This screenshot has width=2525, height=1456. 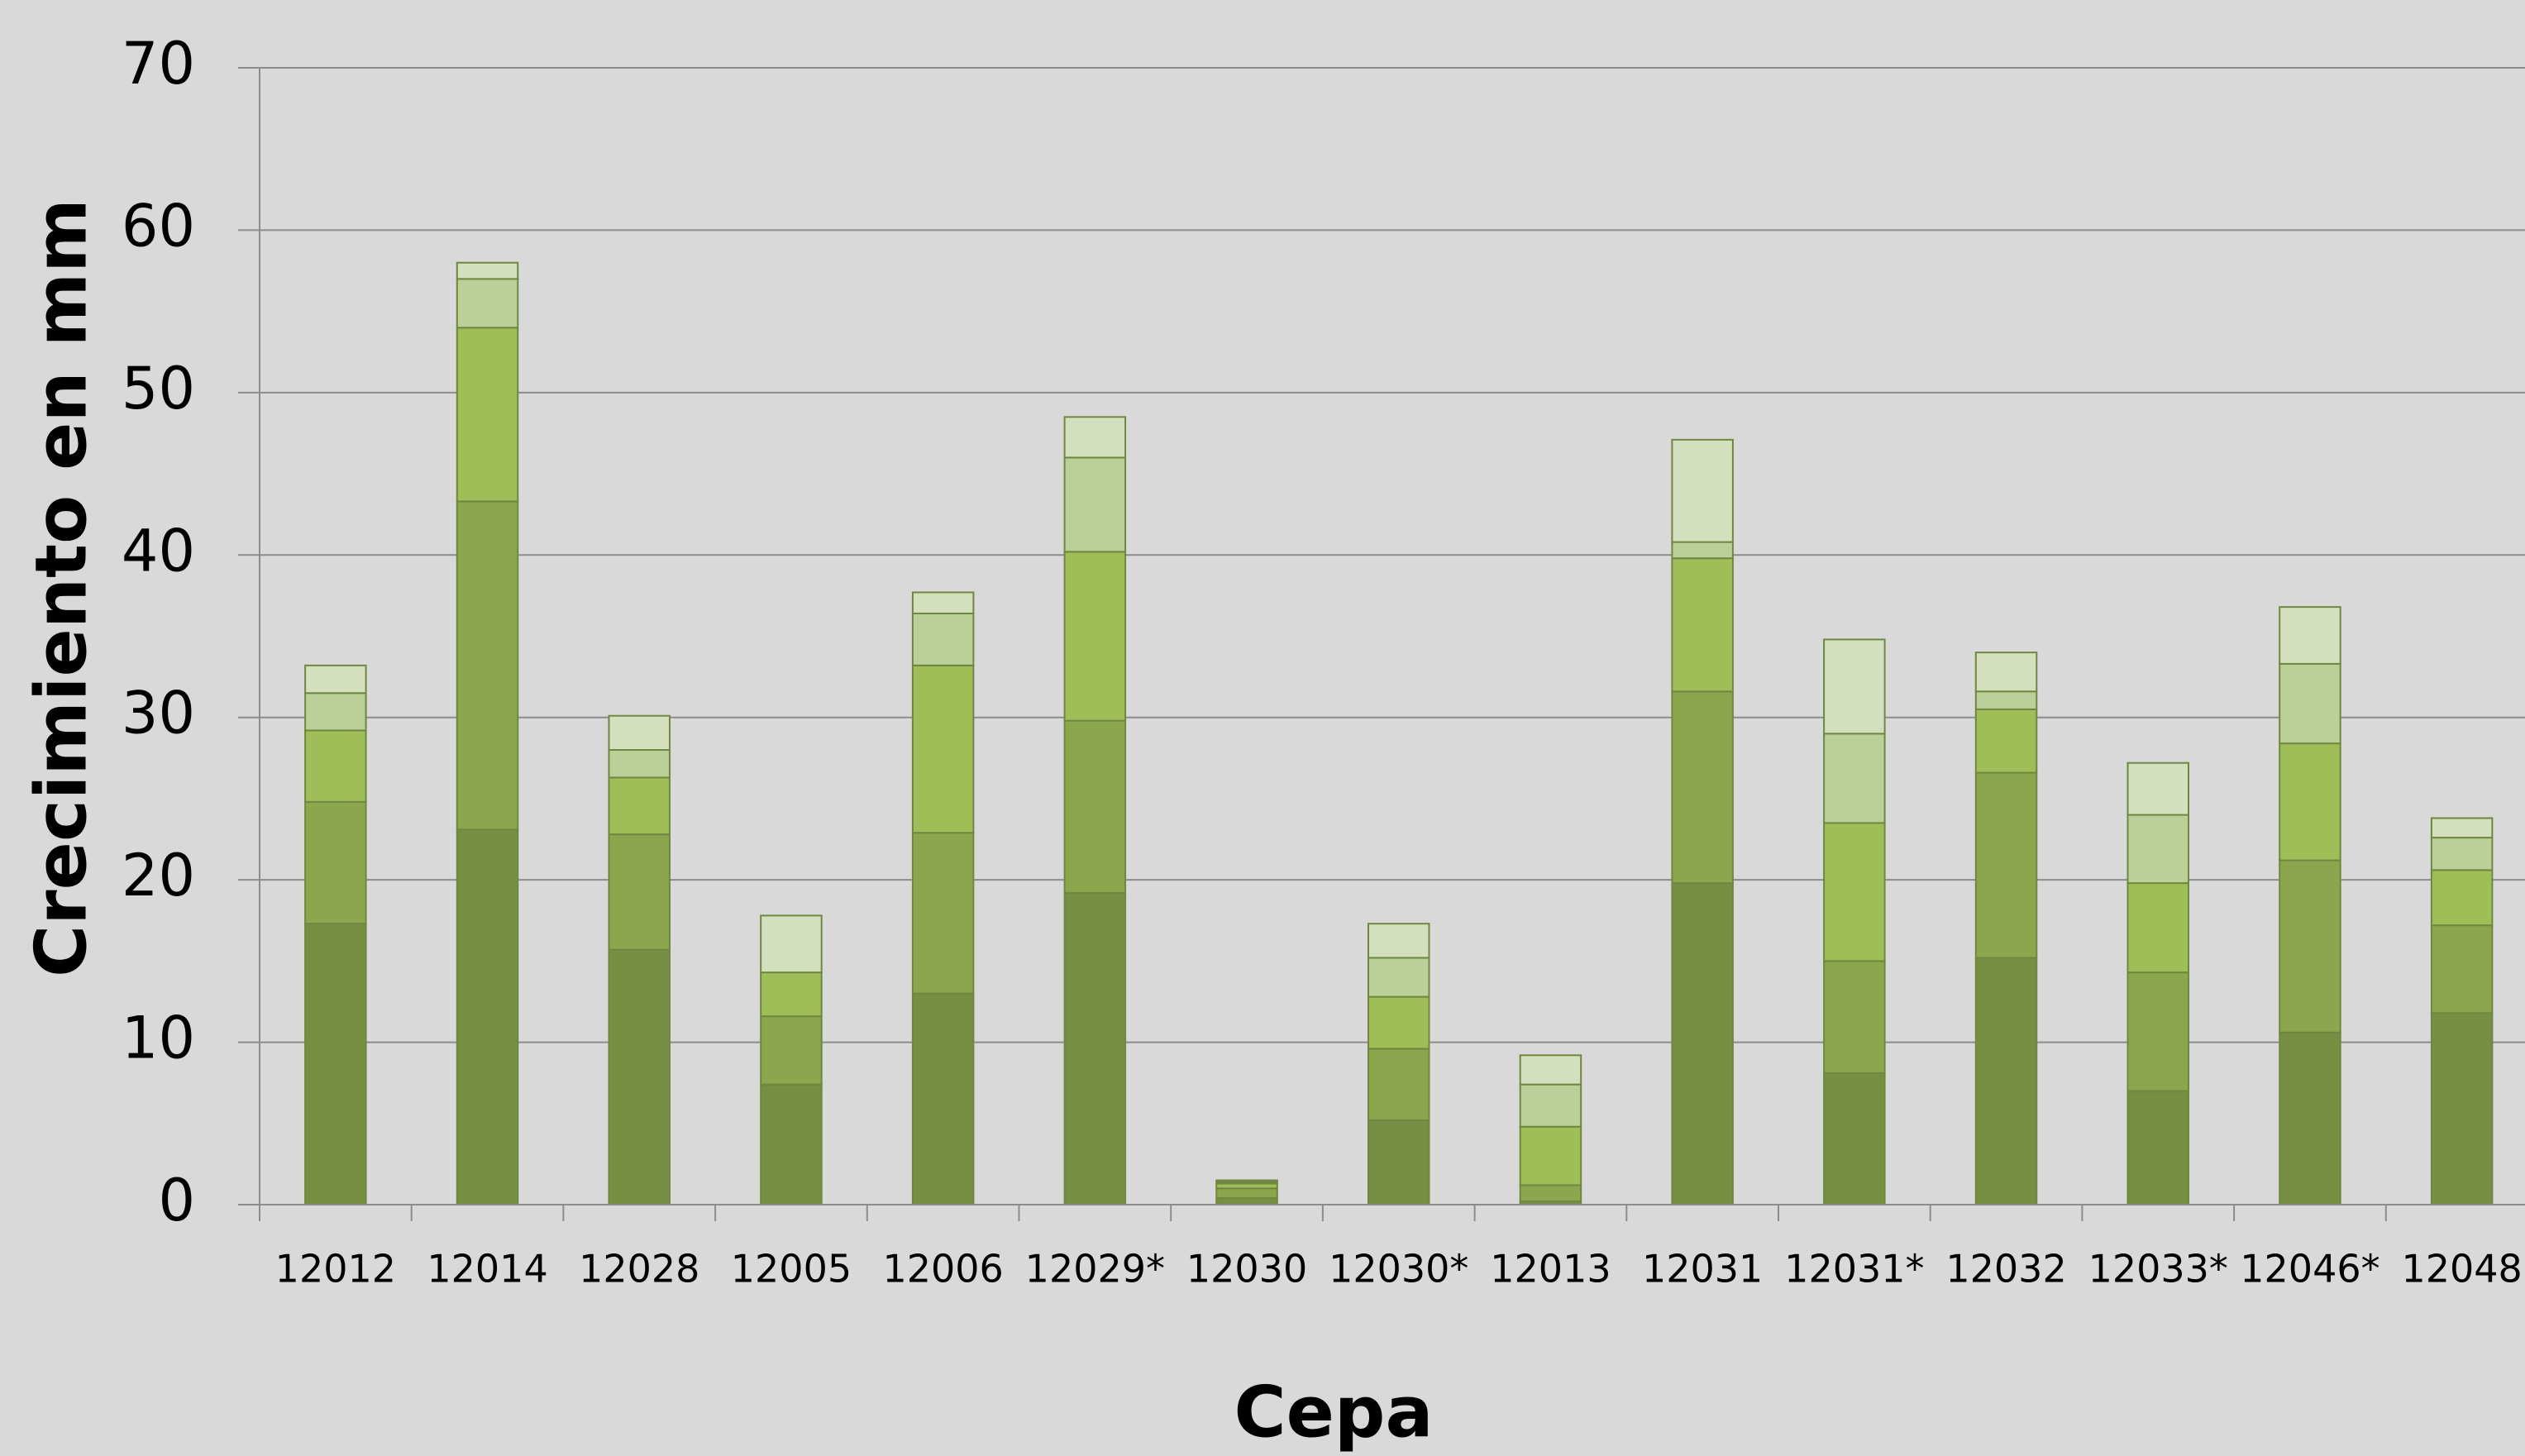 What do you see at coordinates (158, 713) in the screenshot?
I see `y-tick-label: 30` at bounding box center [158, 713].